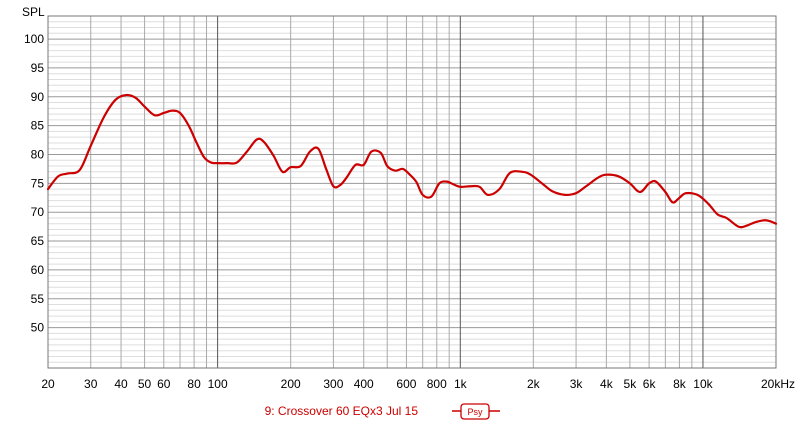  Describe the element at coordinates (194, 384) in the screenshot. I see `x-tick-label: 80` at that location.